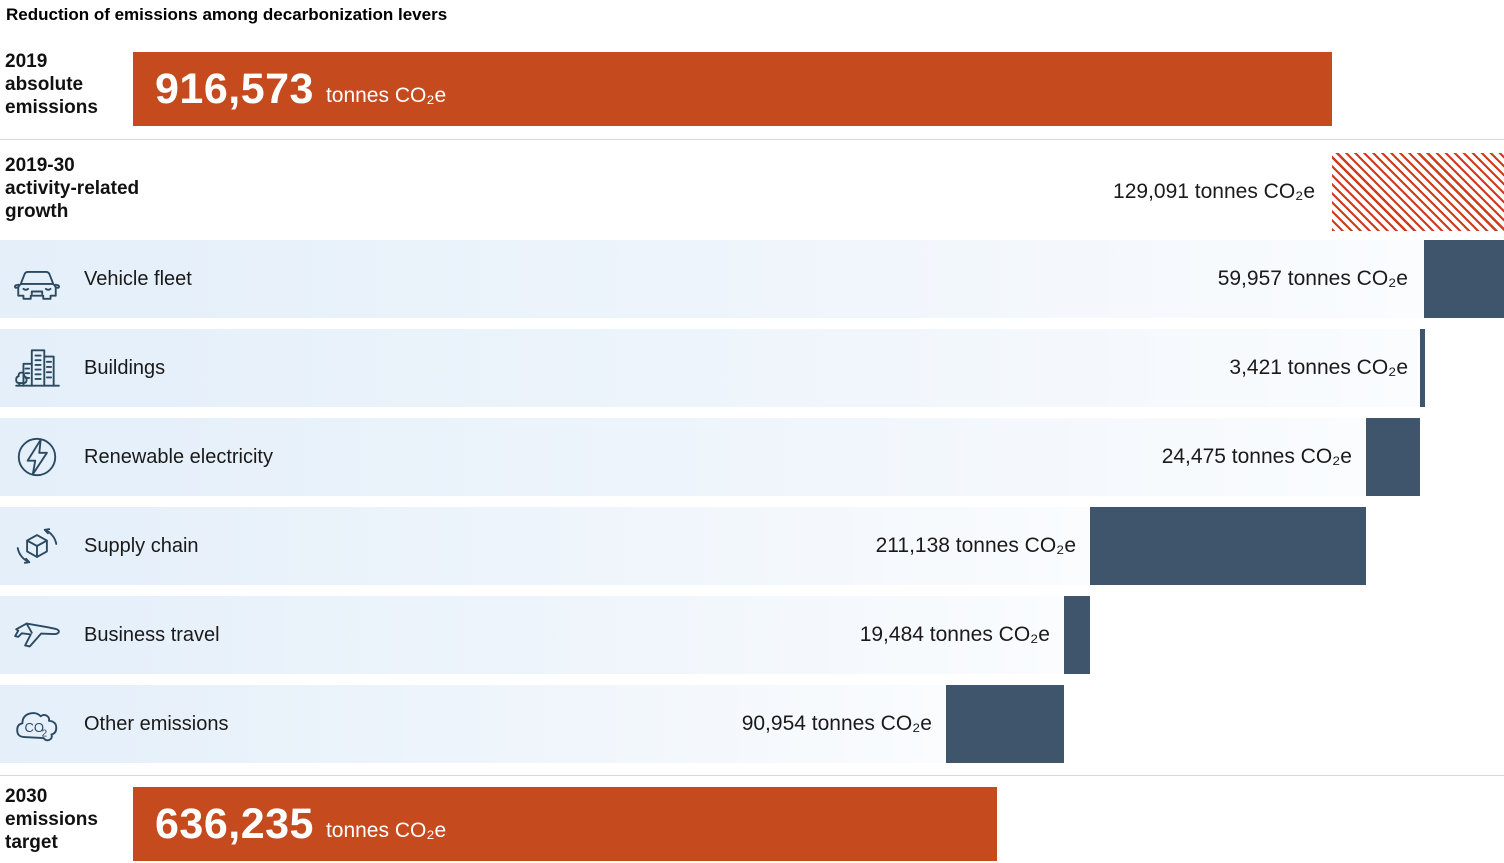  I want to click on row-renewable-electricity: Renewable electricity 24,475 tonnes CO₂e, so click(752, 457).